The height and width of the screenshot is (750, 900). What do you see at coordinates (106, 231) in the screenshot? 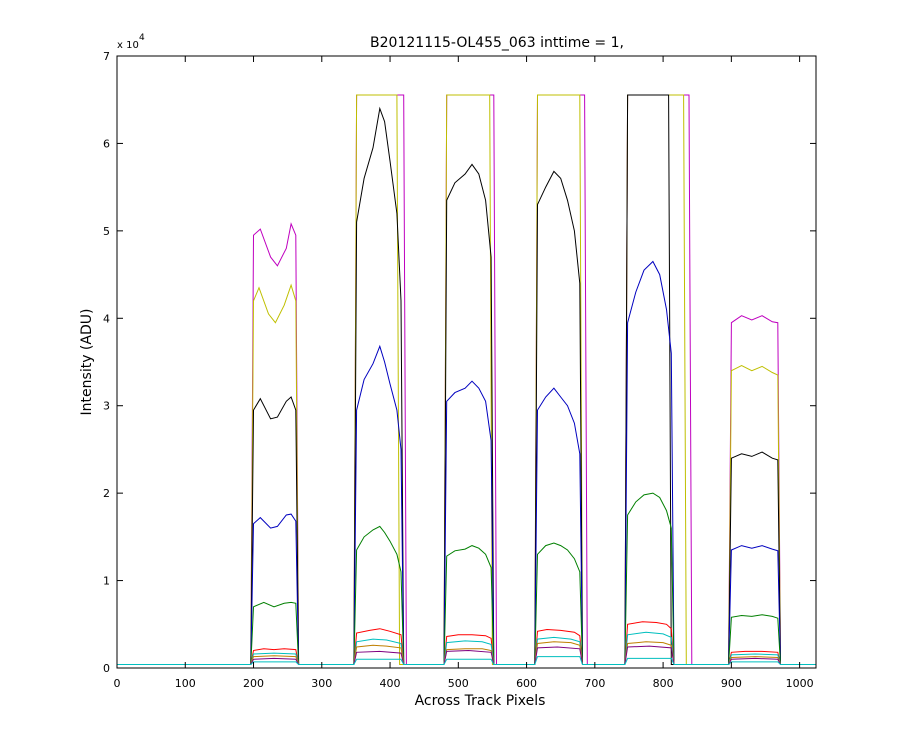
I see `y-tick-label: 5` at bounding box center [106, 231].